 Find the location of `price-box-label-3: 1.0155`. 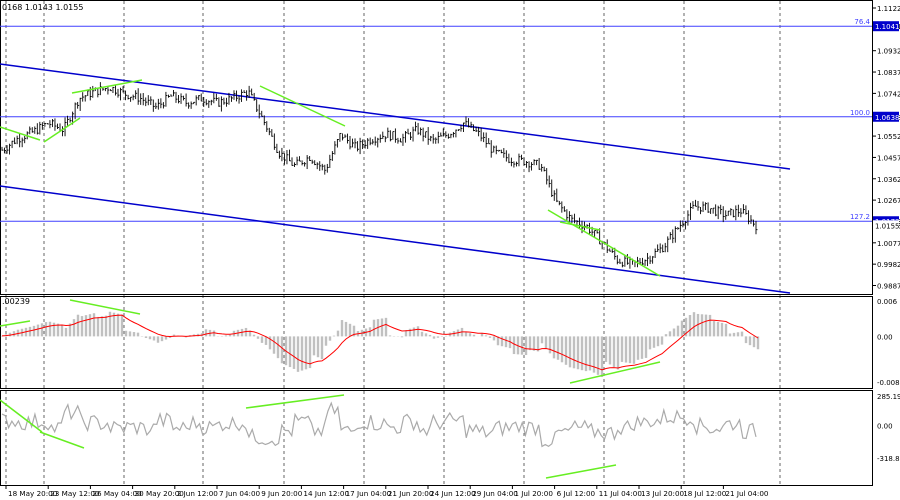

price-box-label-3: 1.0155 is located at coordinates (887, 226).